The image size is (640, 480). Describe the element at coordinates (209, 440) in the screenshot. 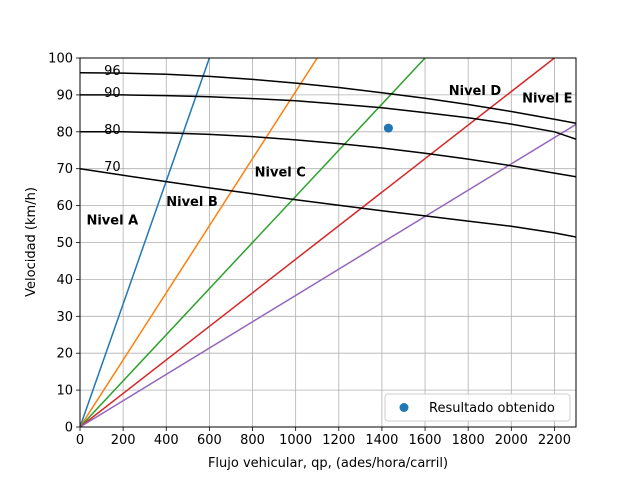

I see `x-tick-label: 600` at that location.